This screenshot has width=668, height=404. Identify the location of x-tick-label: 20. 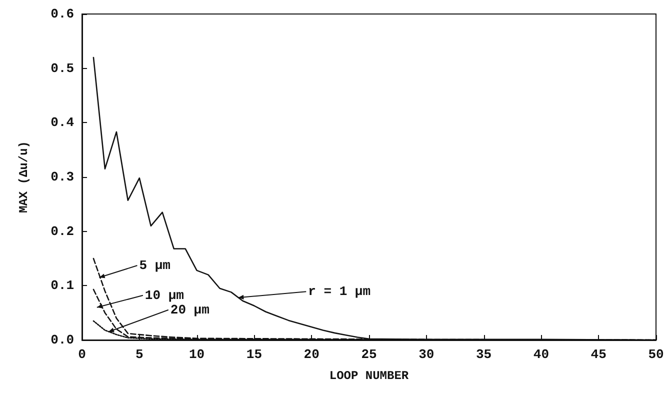
(312, 354).